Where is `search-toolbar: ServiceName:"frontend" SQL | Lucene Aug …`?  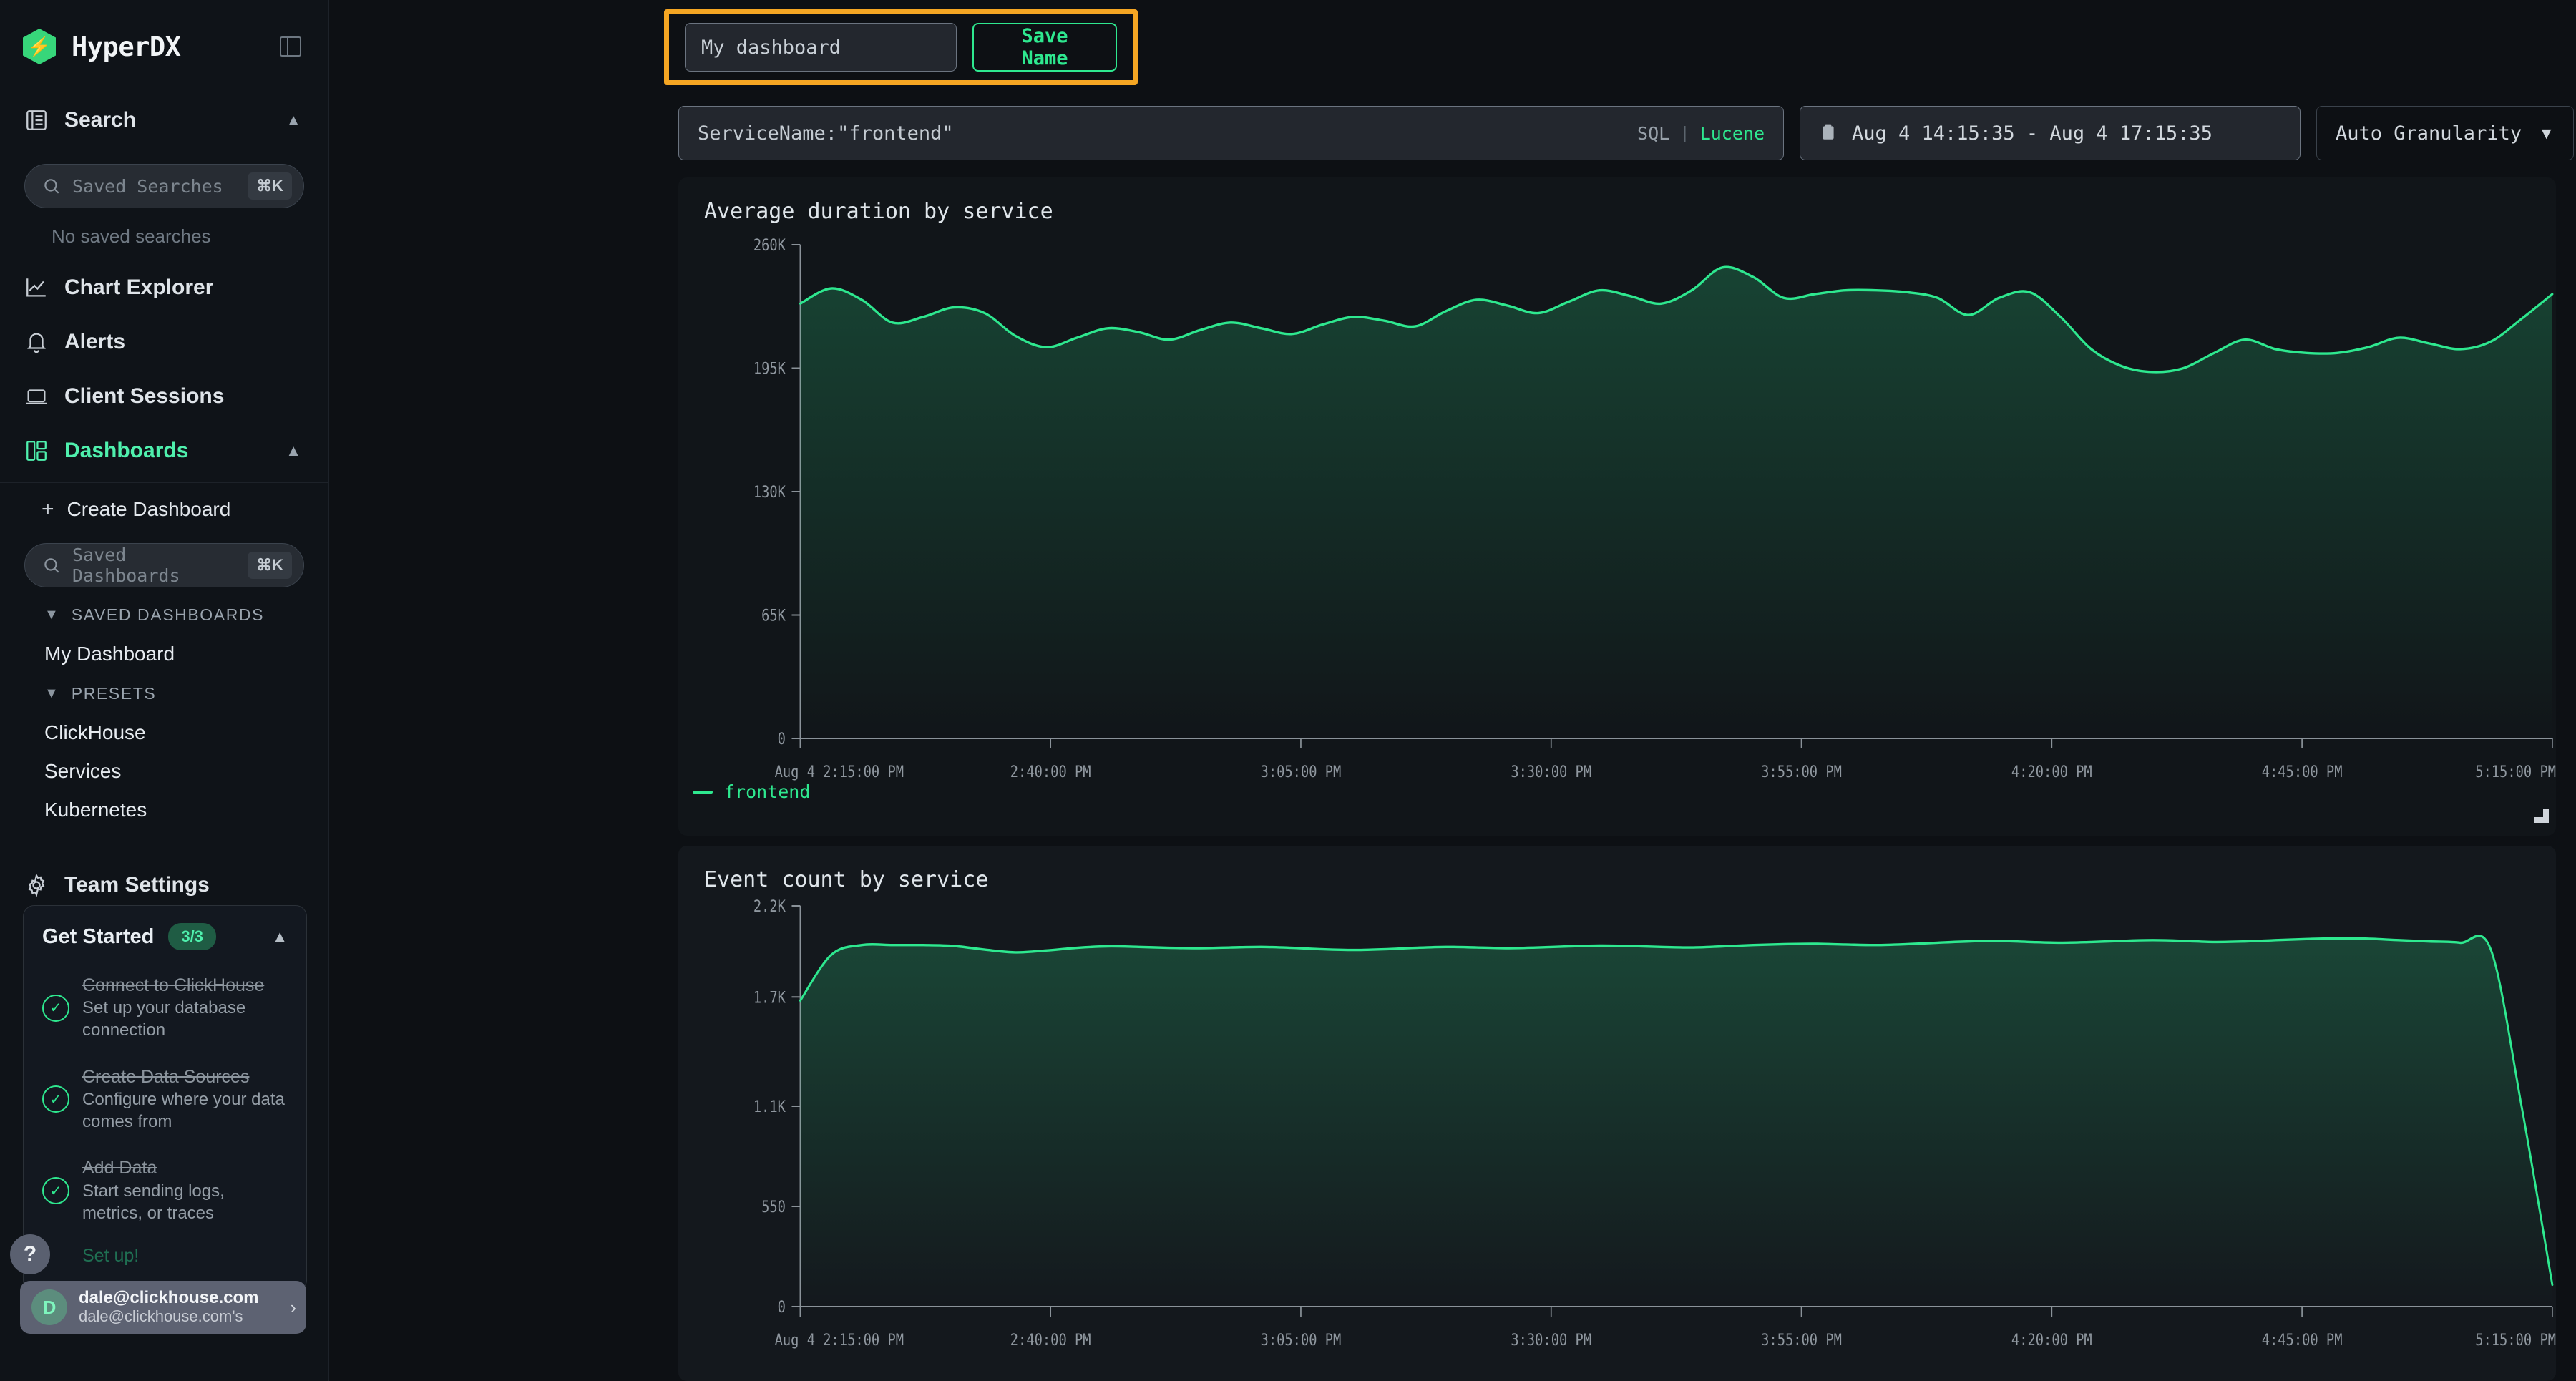 search-toolbar: ServiceName:"frontend" SQL | Lucene Aug … is located at coordinates (1626, 133).